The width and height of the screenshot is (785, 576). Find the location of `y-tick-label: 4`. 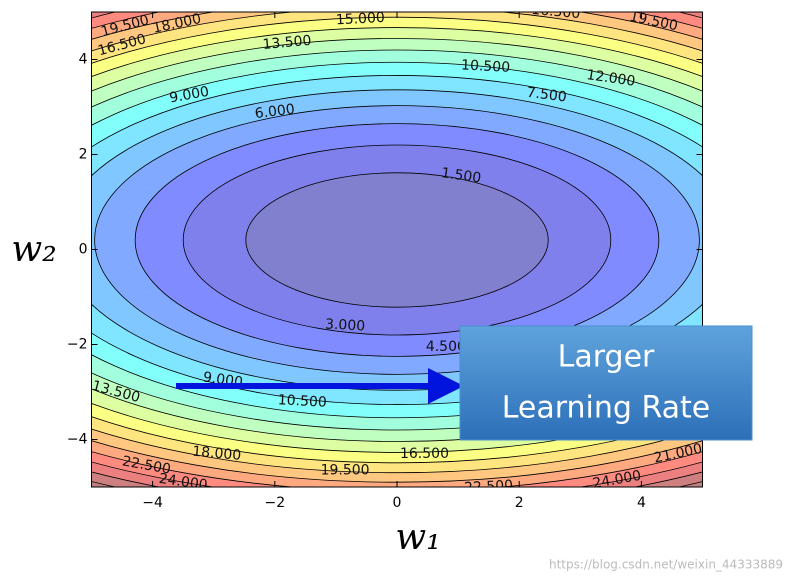

y-tick-label: 4 is located at coordinates (83, 60).